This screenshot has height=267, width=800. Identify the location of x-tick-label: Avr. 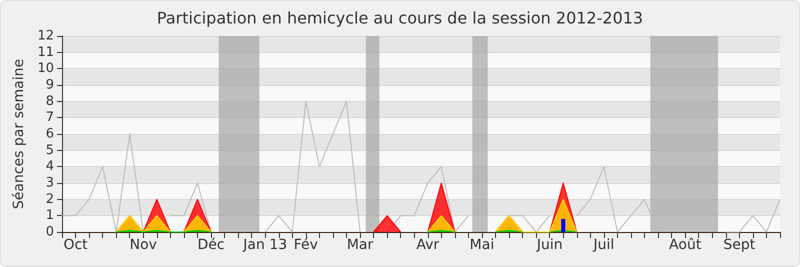
(428, 245).